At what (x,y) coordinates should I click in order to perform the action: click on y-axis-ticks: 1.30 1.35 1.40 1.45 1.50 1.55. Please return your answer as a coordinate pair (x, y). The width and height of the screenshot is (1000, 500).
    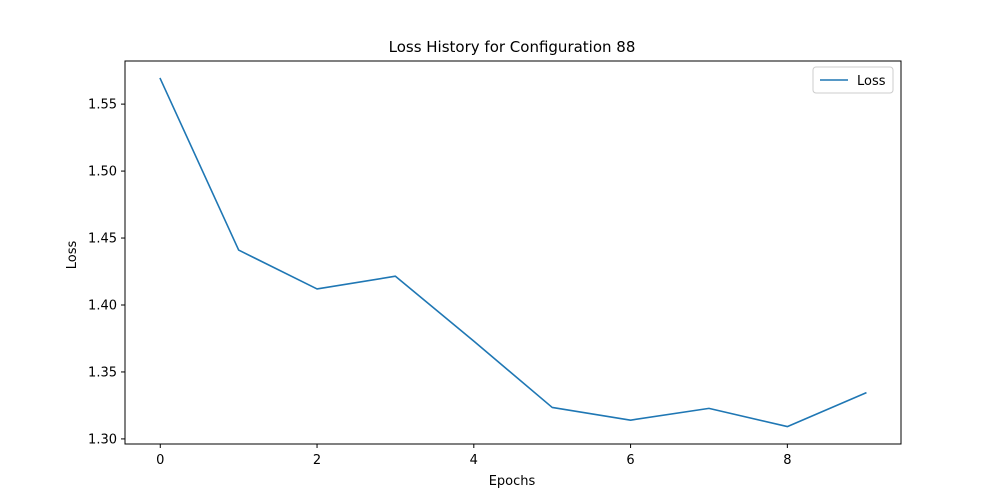
    Looking at the image, I should click on (106, 272).